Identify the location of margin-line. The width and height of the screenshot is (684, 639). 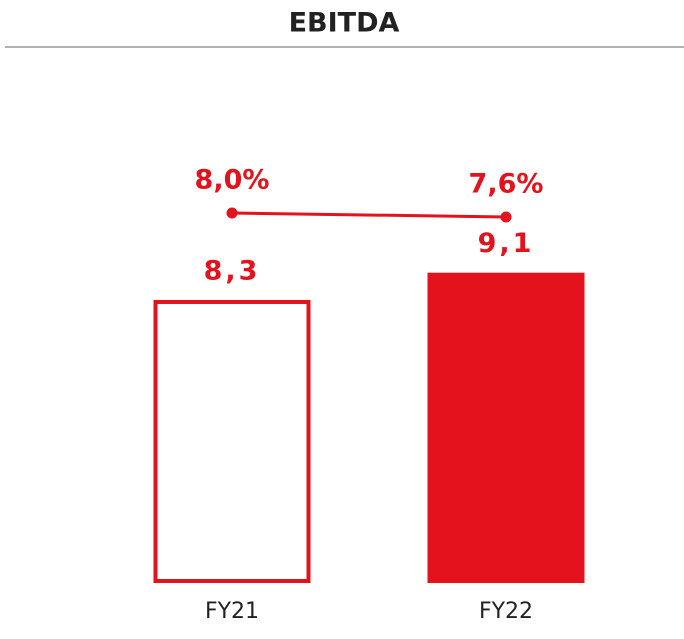
(369, 215).